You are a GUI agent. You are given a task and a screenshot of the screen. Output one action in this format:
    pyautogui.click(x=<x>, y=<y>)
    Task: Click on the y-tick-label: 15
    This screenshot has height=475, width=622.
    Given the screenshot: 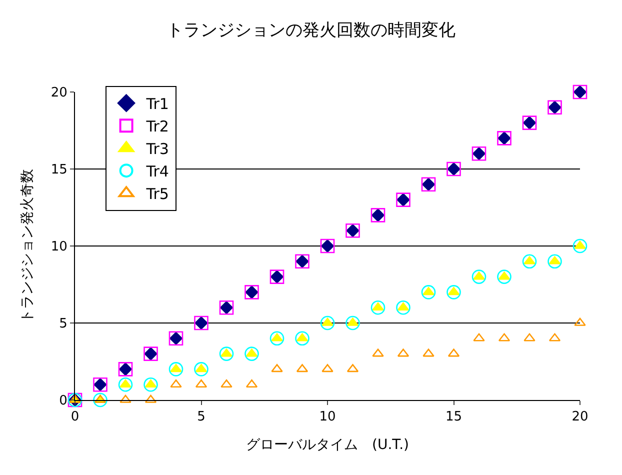 What is the action you would take?
    pyautogui.click(x=59, y=170)
    